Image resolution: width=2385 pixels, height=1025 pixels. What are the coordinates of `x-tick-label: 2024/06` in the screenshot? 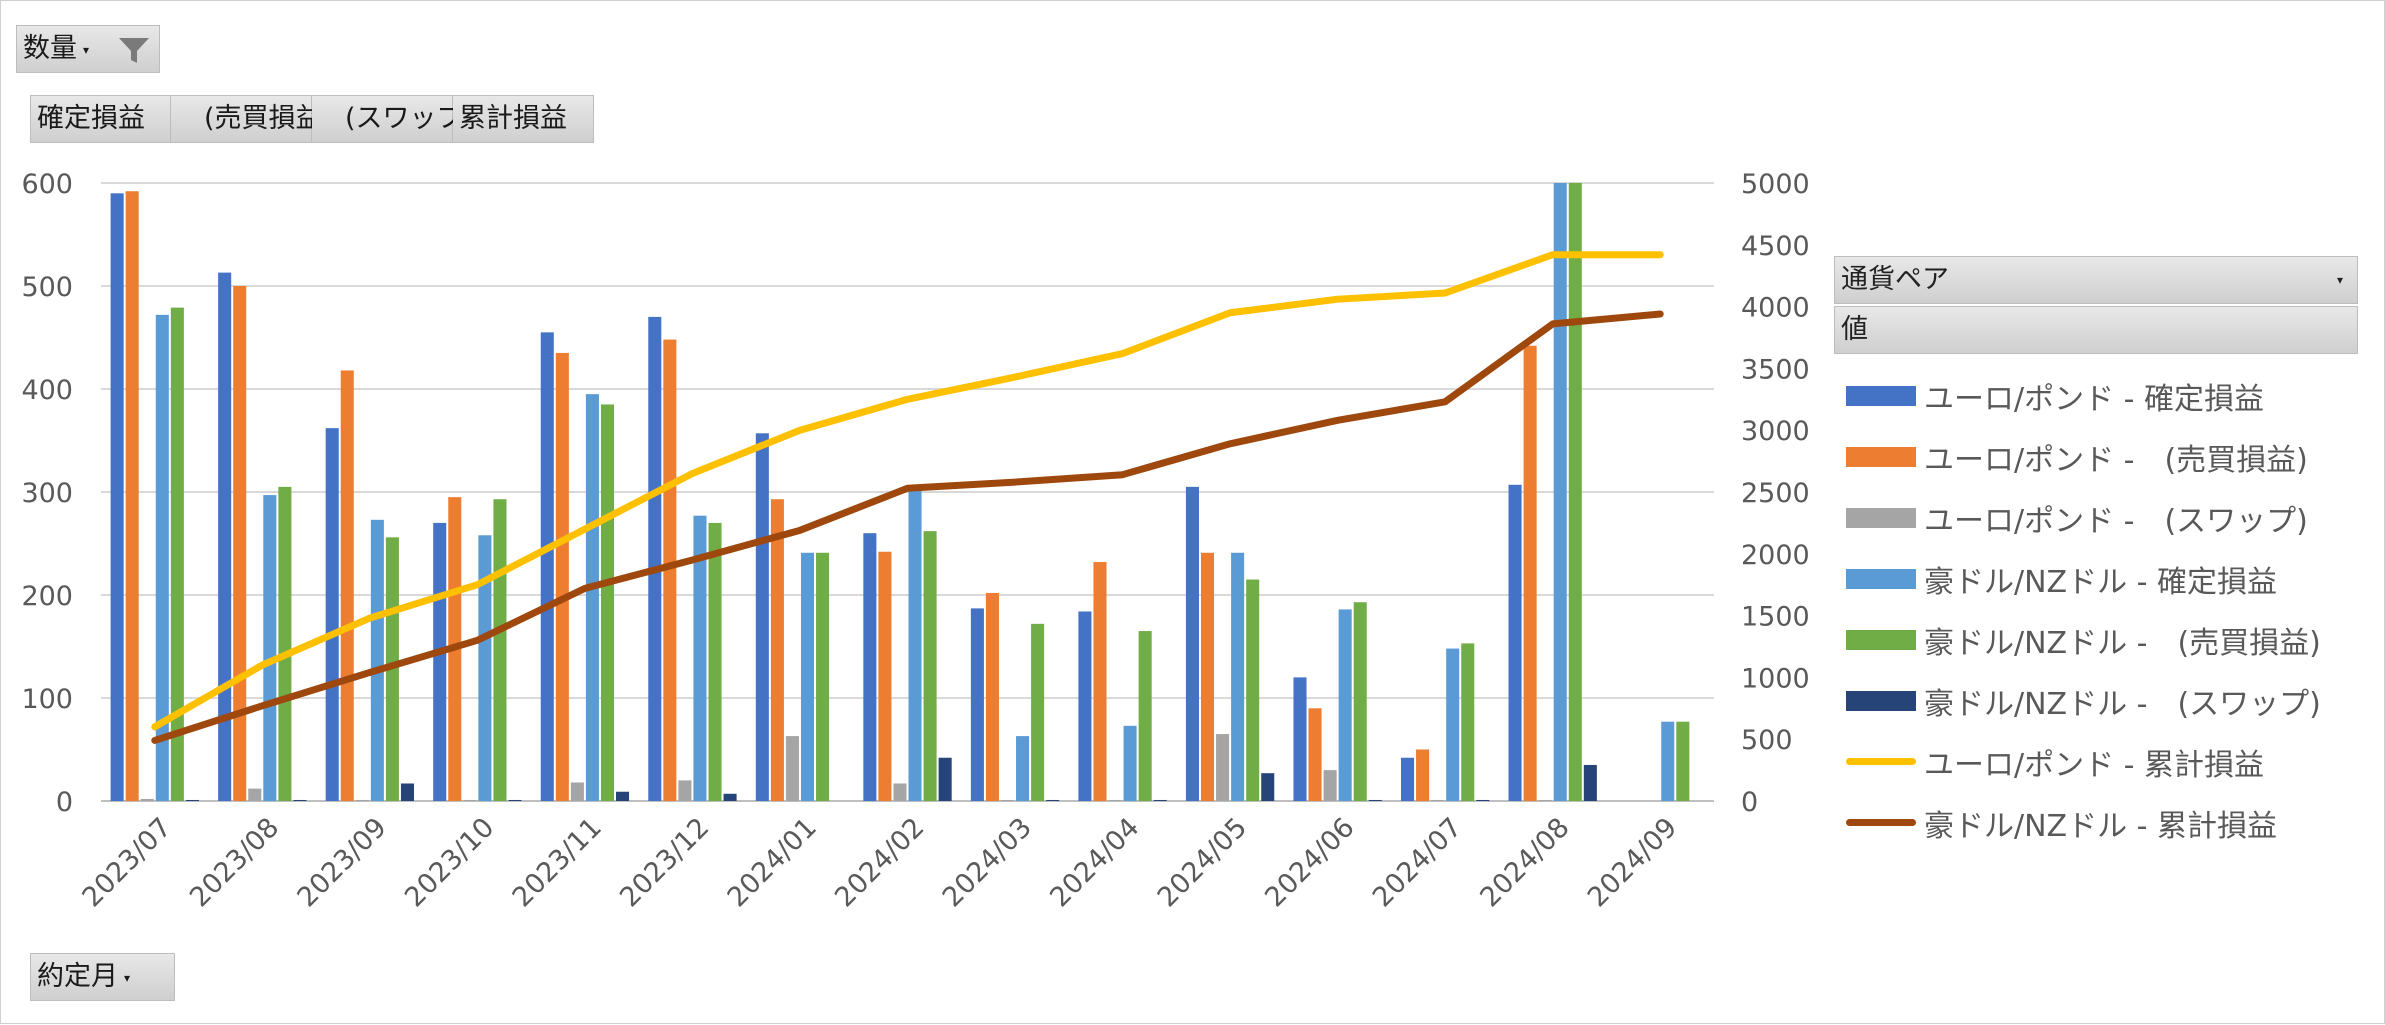 It's located at (1309, 862).